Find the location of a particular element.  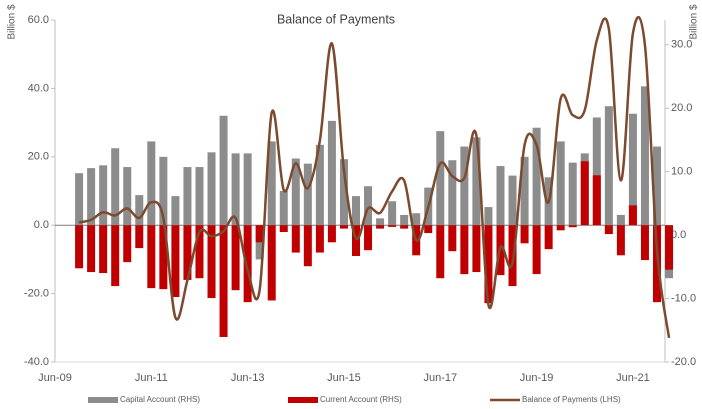

y2-tick-label: 0.0 is located at coordinates (678, 235).